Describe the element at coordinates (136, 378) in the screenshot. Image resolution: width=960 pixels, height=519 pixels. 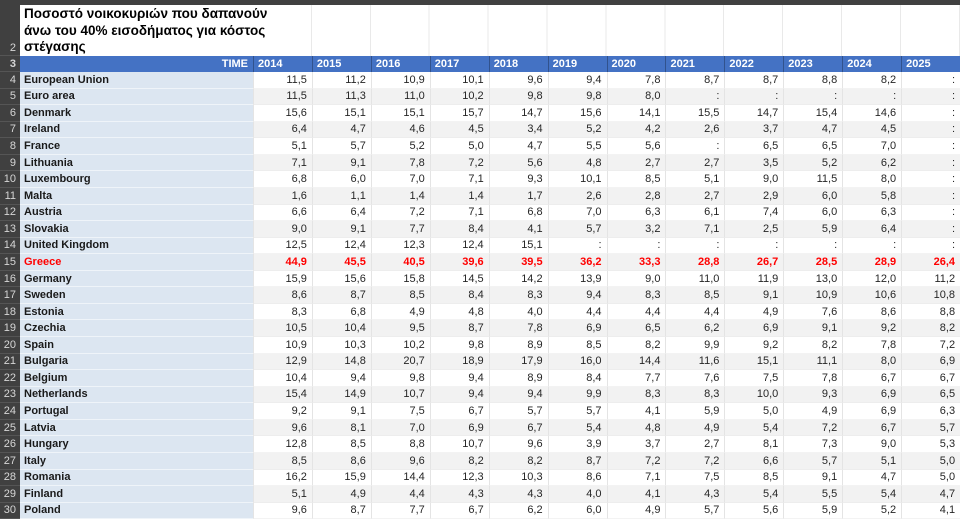
I see `country-cell-belgium: Belgium` at that location.